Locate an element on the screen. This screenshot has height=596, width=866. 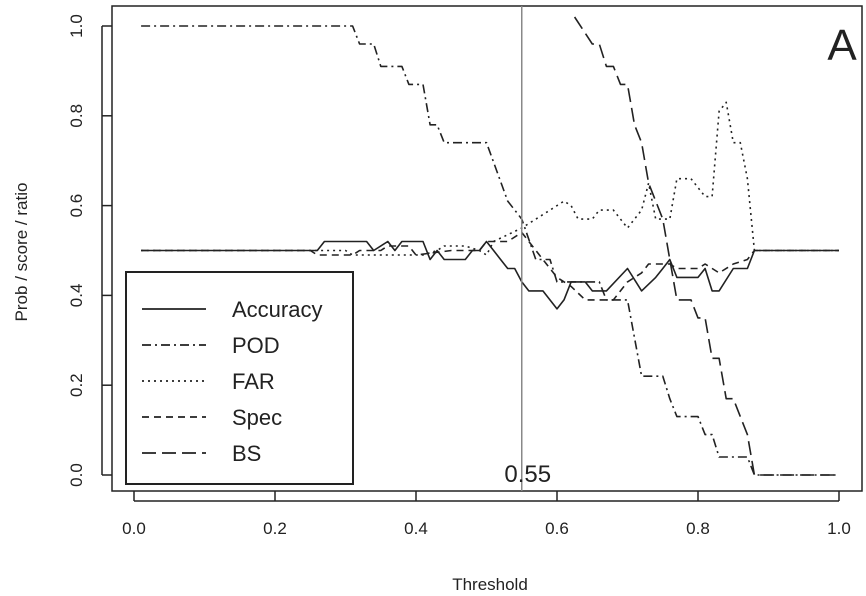
y-tick-label: 0.4 is located at coordinates (76, 296).